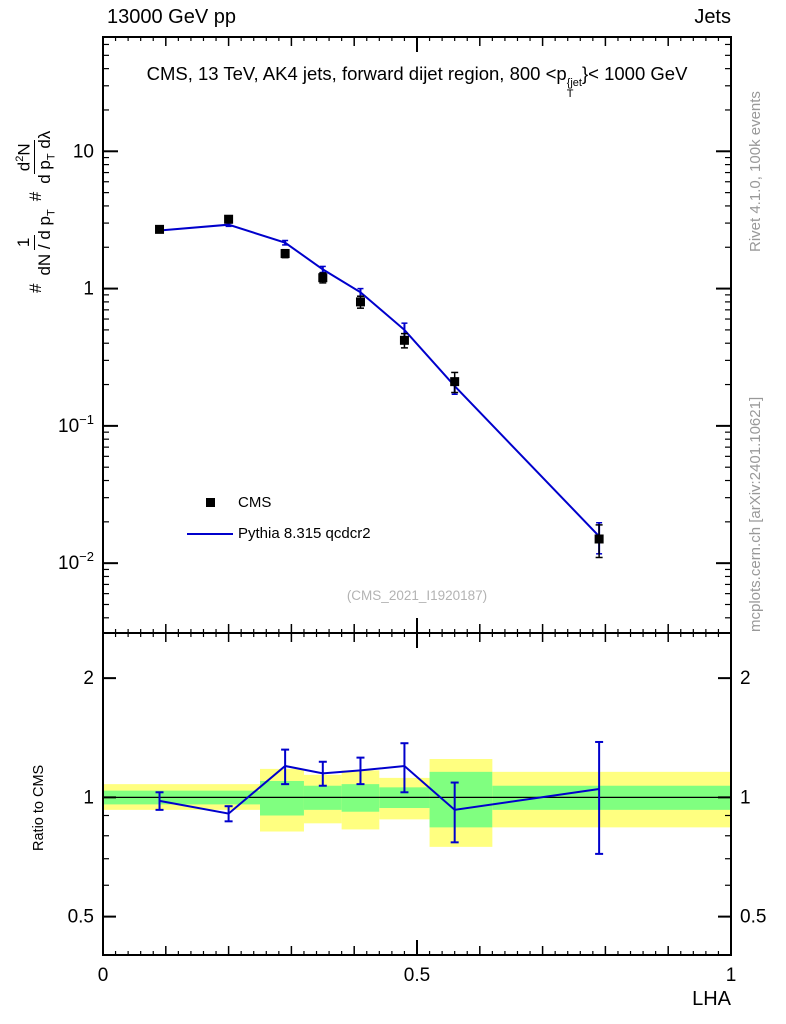 Image resolution: width=786 pixels, height=1024 pixels. What do you see at coordinates (276, 502) in the screenshot?
I see `legend-item-cms: CMS` at bounding box center [276, 502].